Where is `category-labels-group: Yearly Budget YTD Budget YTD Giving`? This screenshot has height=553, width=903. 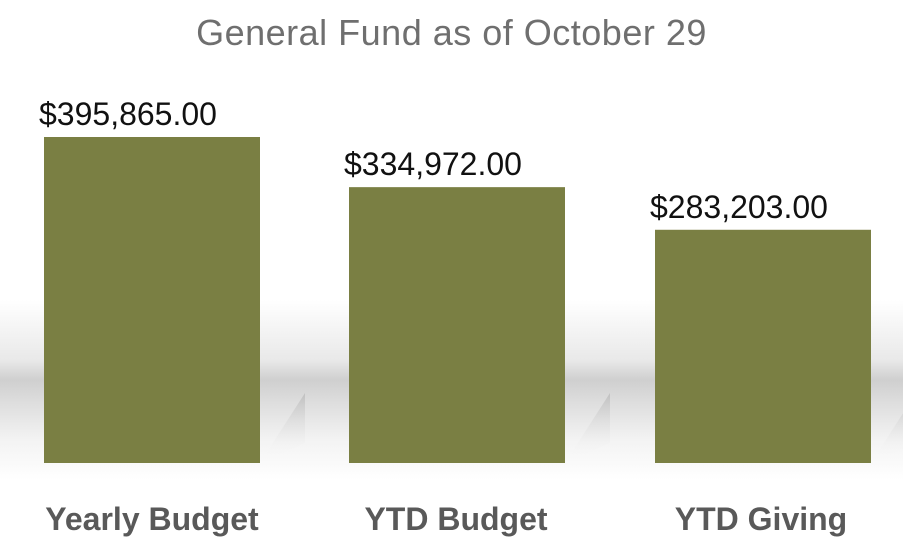
category-labels-group: Yearly Budget YTD Budget YTD Giving is located at coordinates (446, 519).